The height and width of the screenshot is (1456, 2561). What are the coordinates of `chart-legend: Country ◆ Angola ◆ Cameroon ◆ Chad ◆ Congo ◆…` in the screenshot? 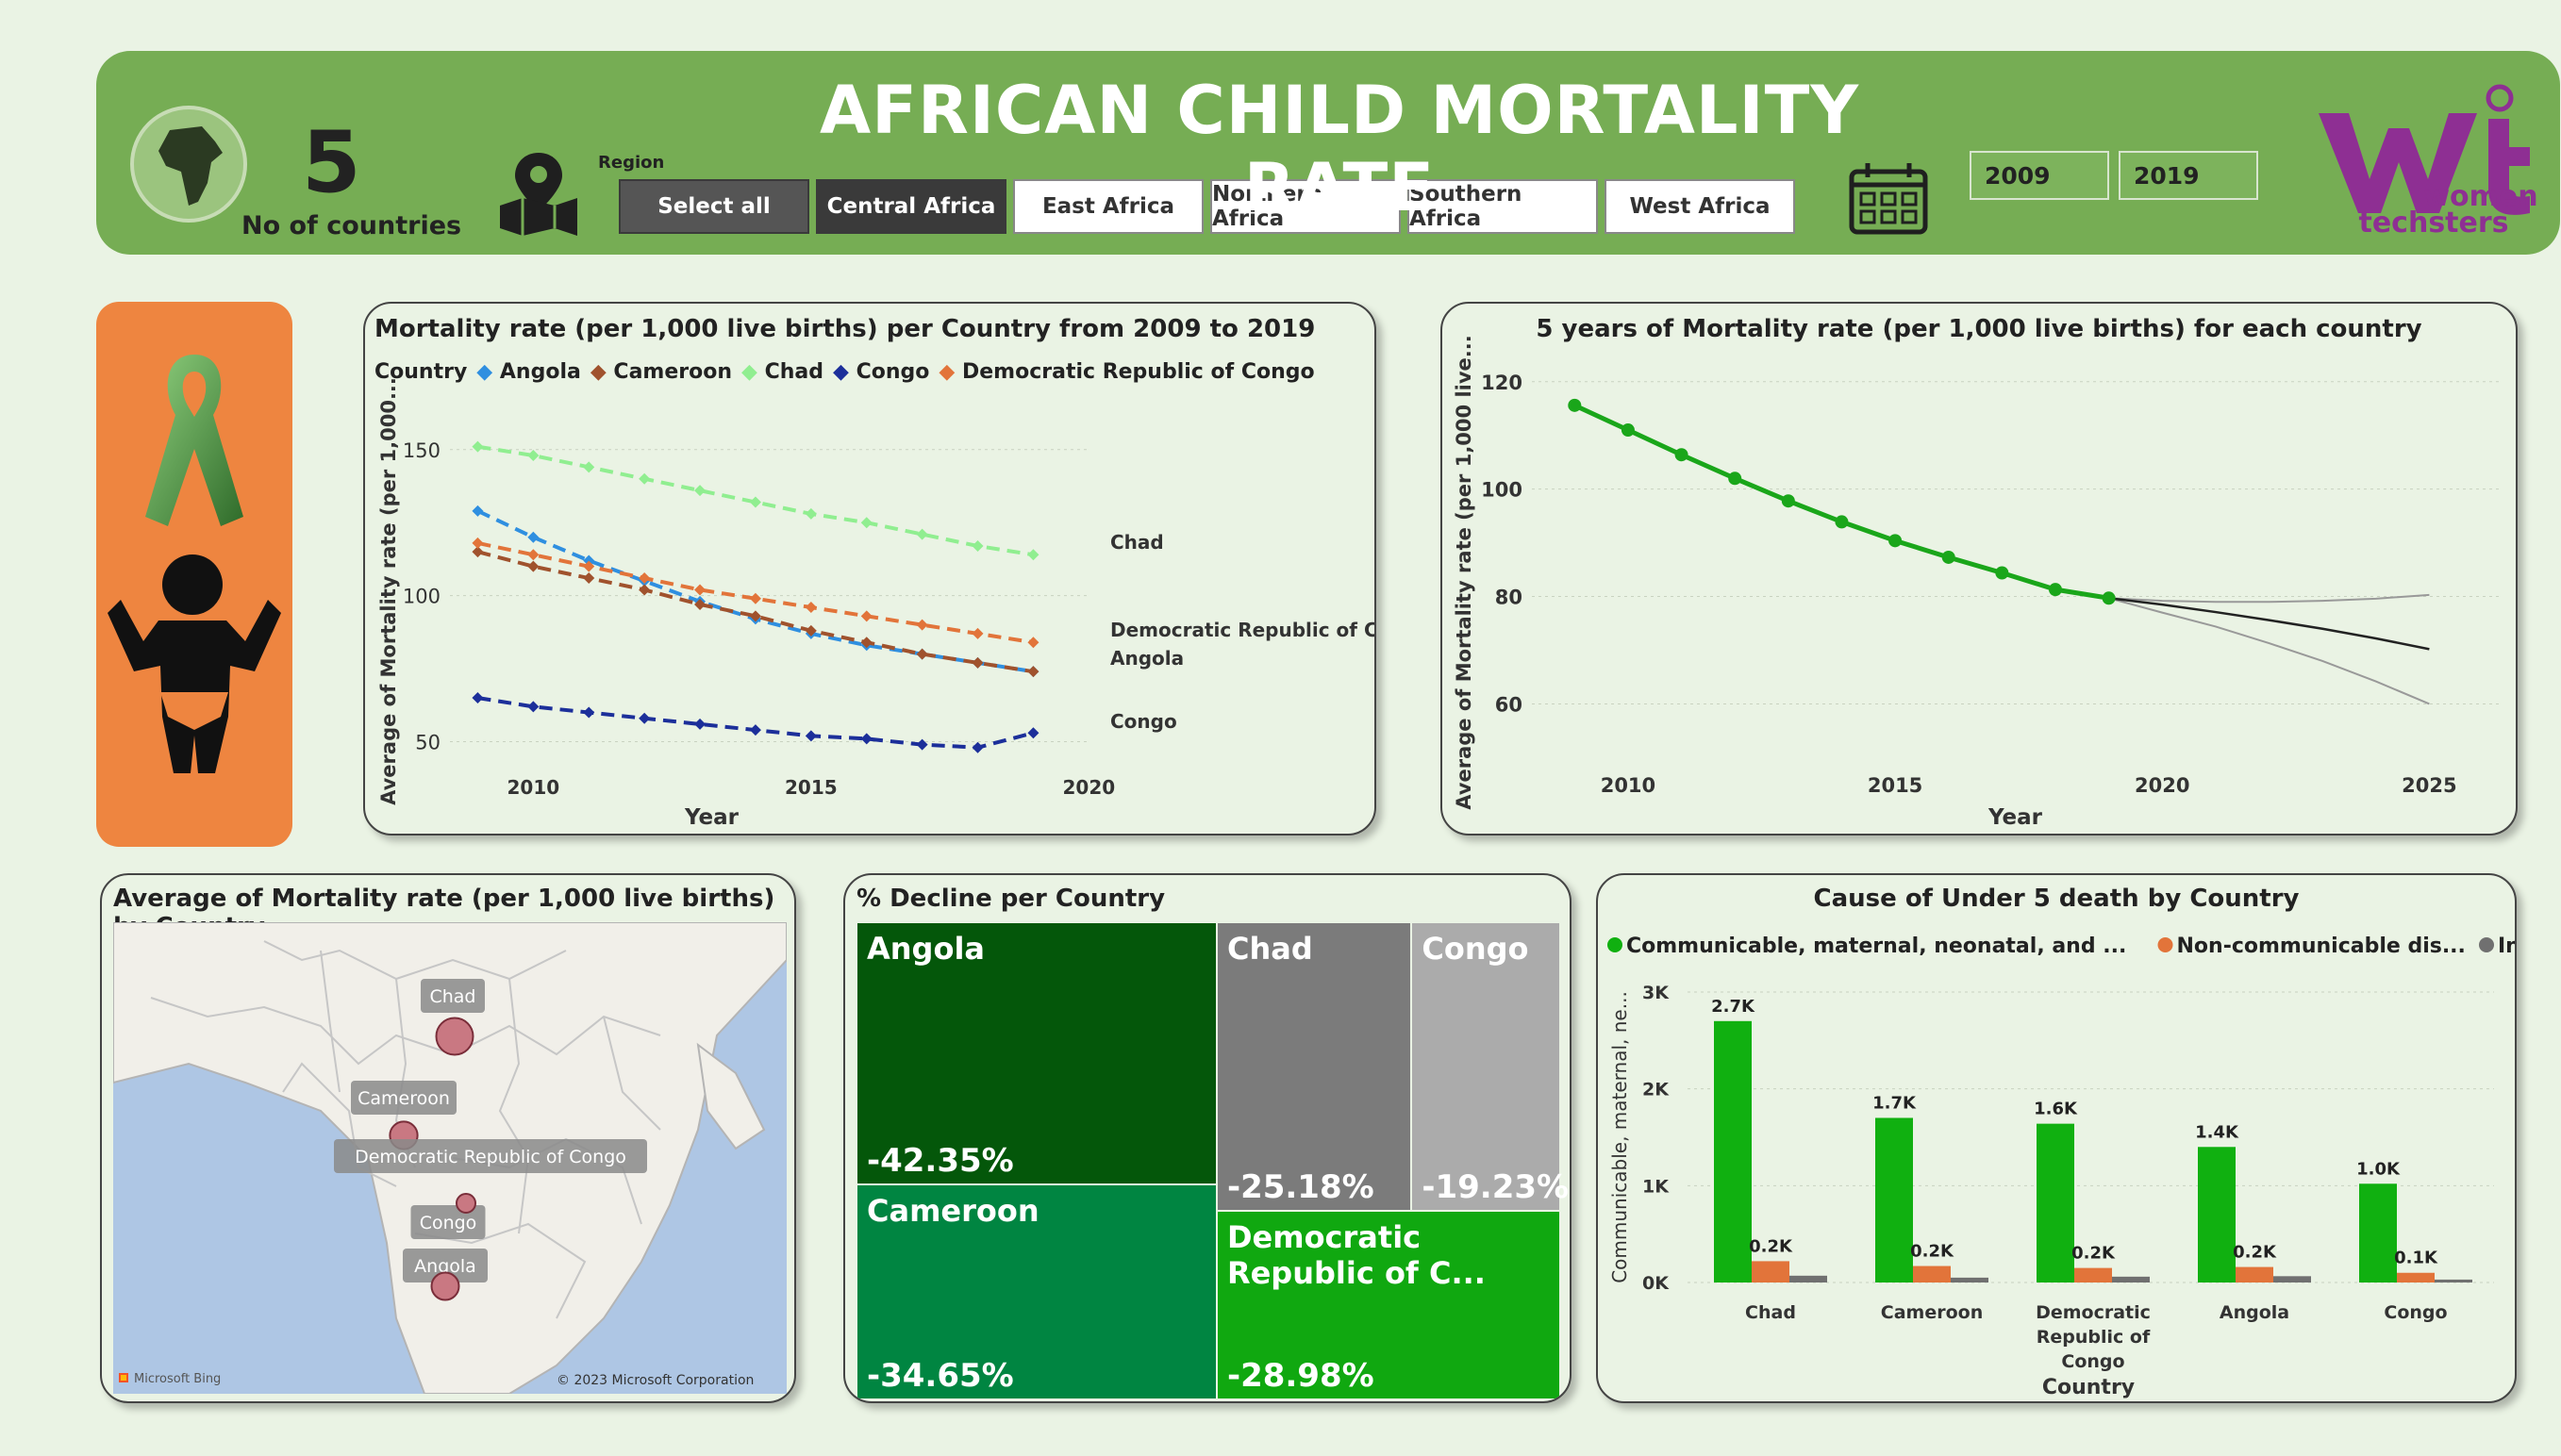 It's located at (849, 372).